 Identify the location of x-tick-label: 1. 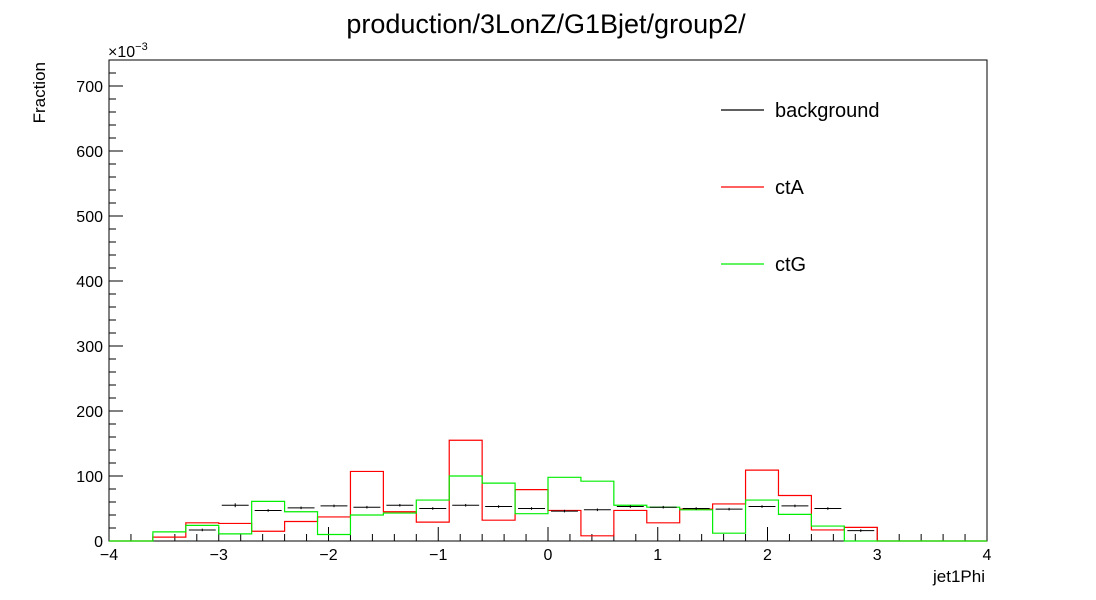
(657, 555).